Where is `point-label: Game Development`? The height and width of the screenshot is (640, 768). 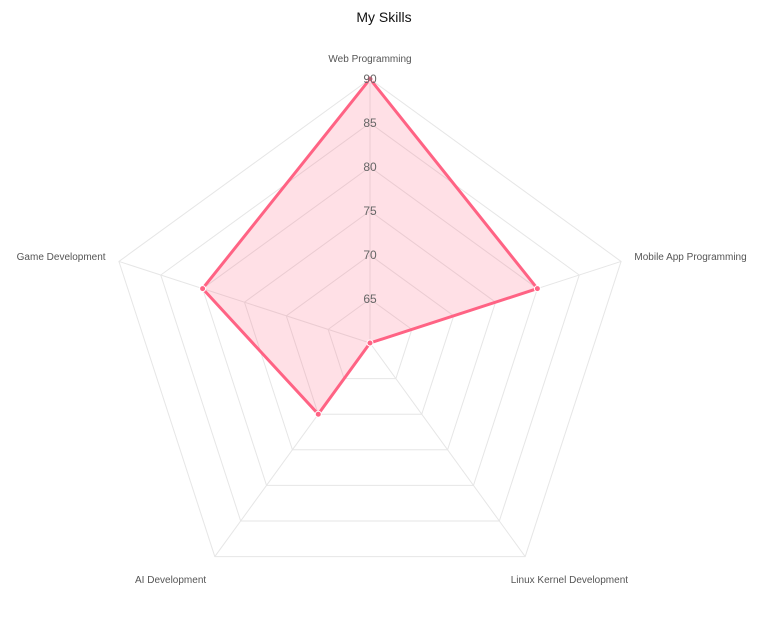
point-label: Game Development is located at coordinates (61, 257).